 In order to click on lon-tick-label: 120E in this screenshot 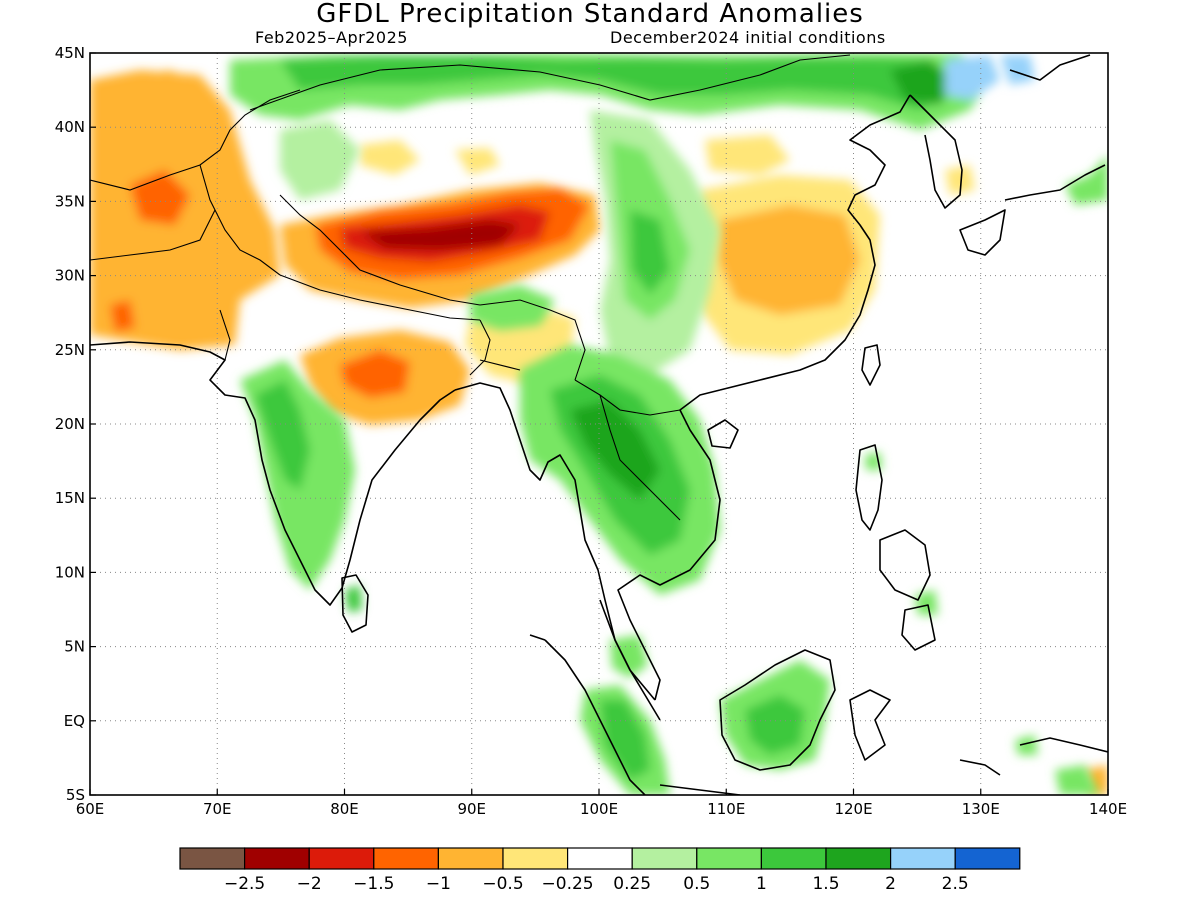, I will do `click(853, 809)`.